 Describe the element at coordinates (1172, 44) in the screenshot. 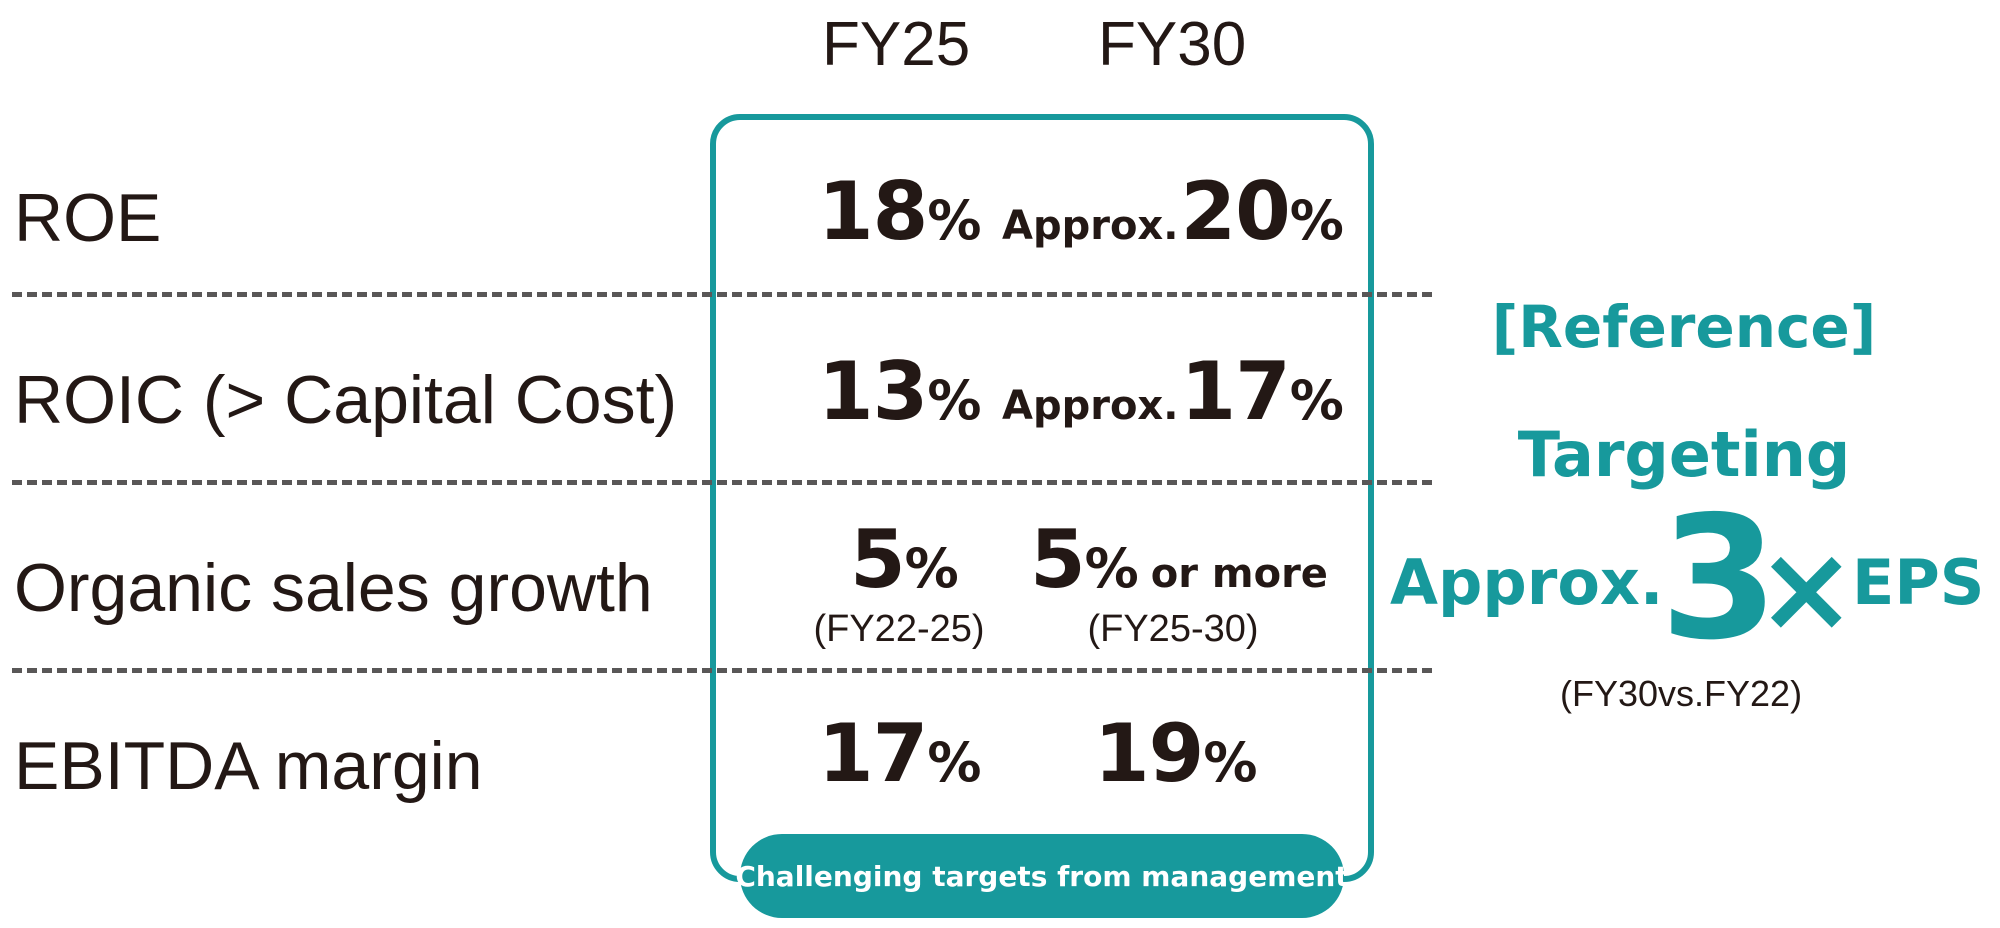

I see `column-header-fy30: FY30` at that location.